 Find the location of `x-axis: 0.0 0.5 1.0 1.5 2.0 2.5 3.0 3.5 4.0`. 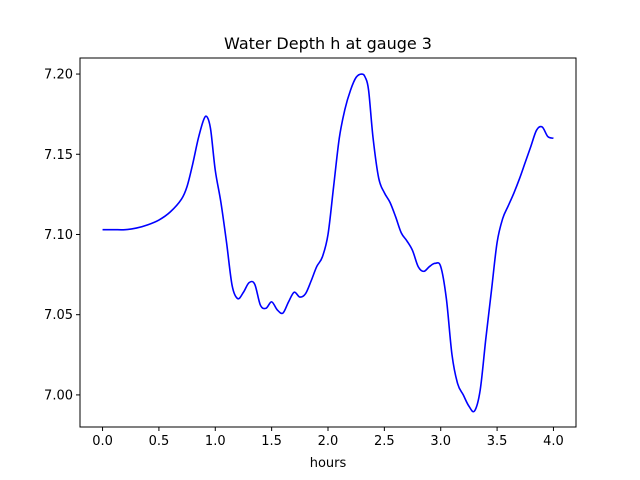

x-axis: 0.0 0.5 1.0 1.5 2.0 2.5 3.0 3.5 4.0 is located at coordinates (328, 438).